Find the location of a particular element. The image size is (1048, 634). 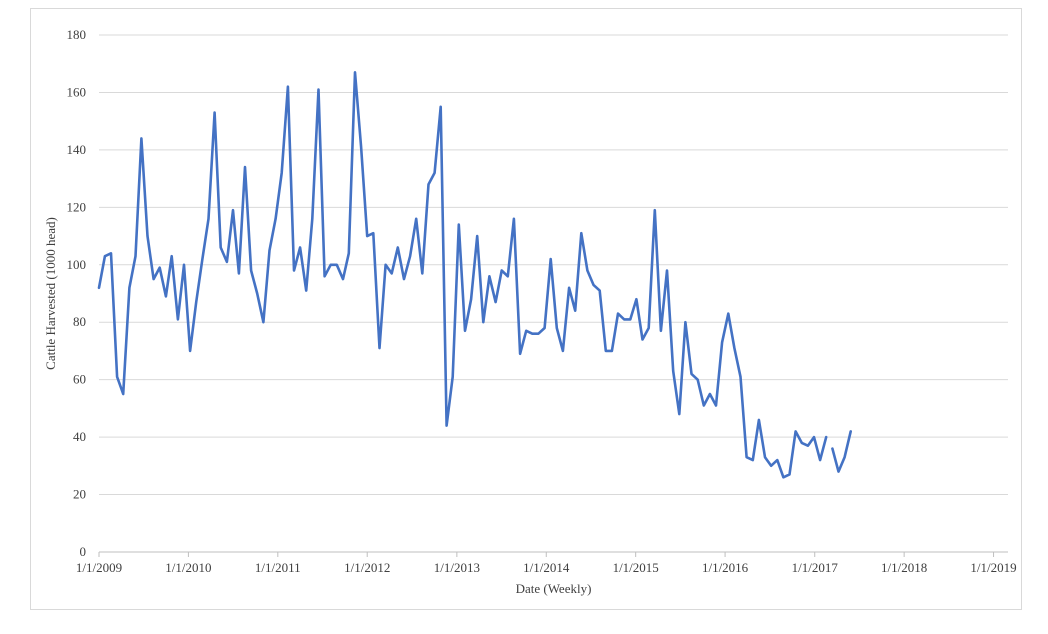

y-tick-label: 60 is located at coordinates (79, 379).